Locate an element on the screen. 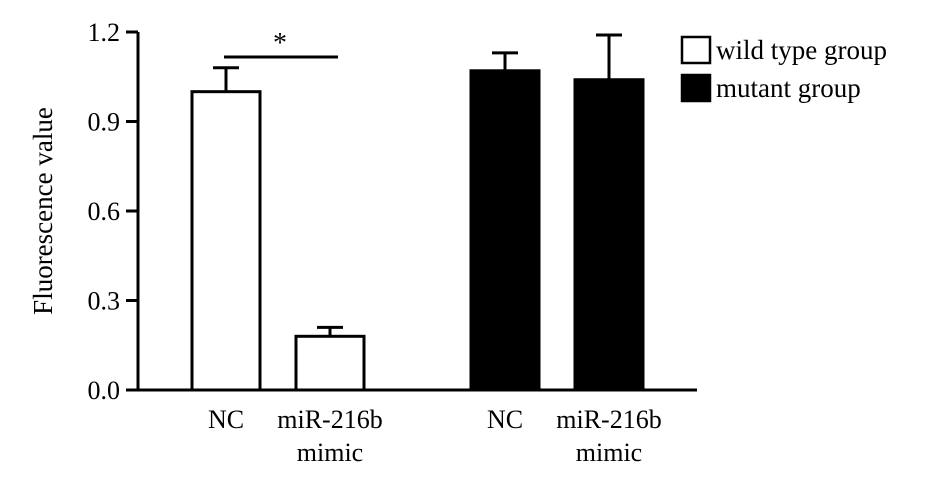 The width and height of the screenshot is (937, 480). legend: wild type group mutant group is located at coordinates (783, 69).